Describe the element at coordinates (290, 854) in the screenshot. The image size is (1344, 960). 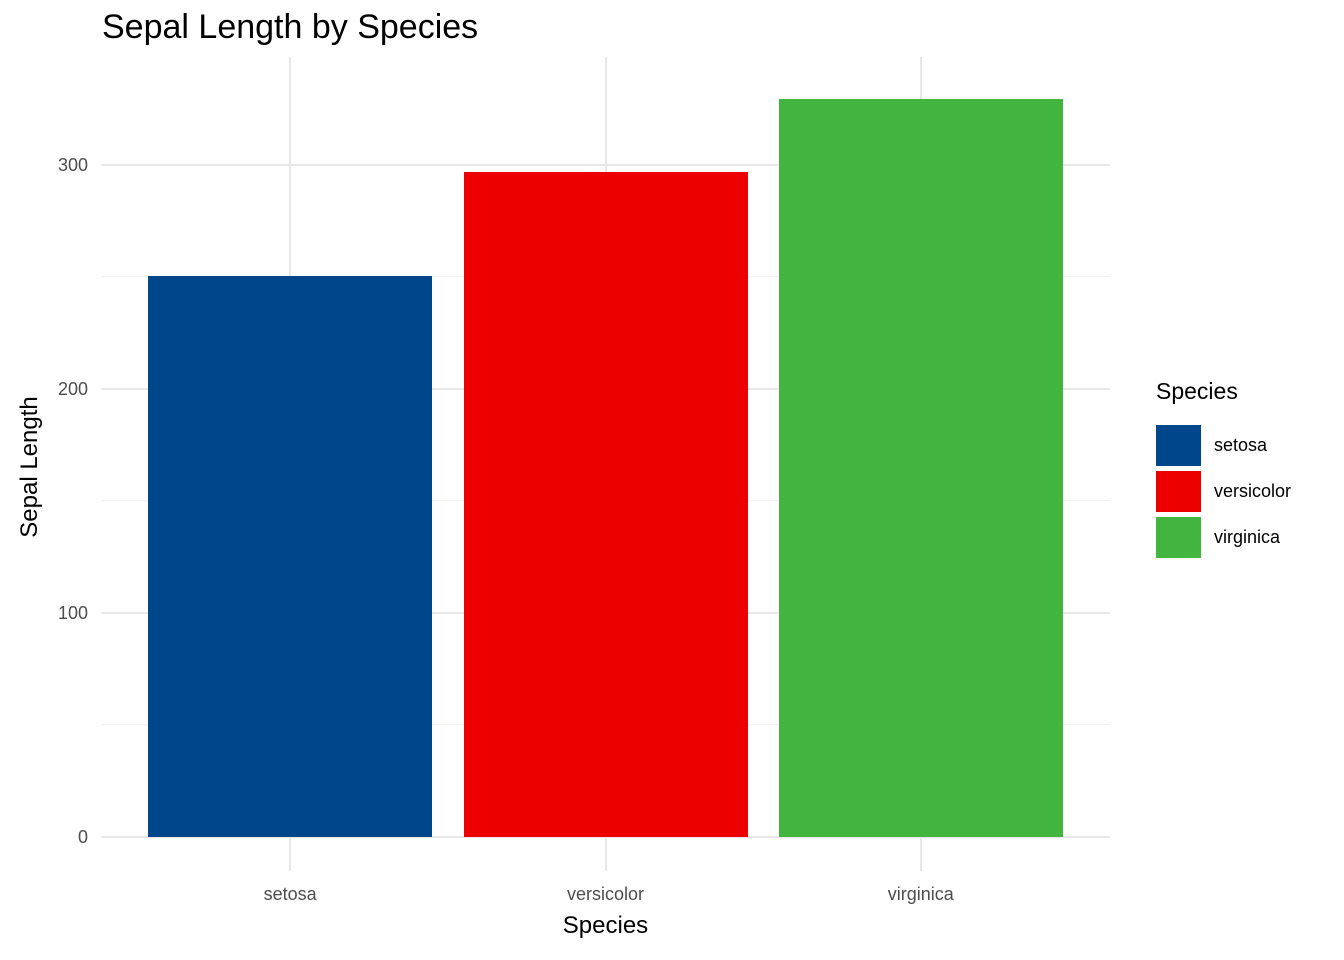
I see `x-tick-mark-setosa` at that location.